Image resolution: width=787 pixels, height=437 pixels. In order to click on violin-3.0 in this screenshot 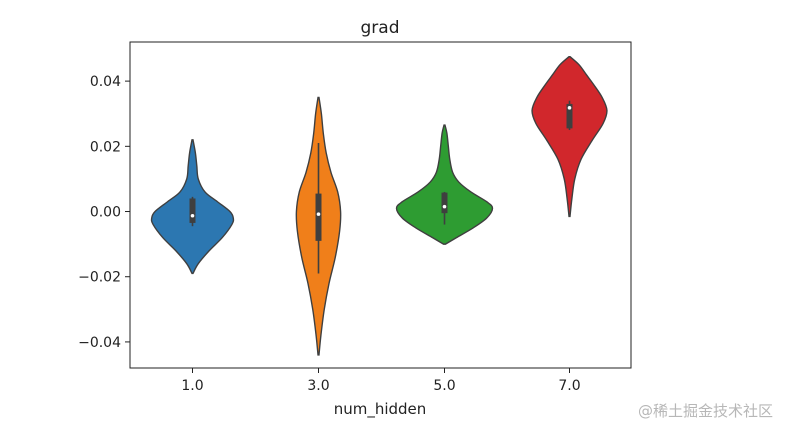, I will do `click(318, 226)`.